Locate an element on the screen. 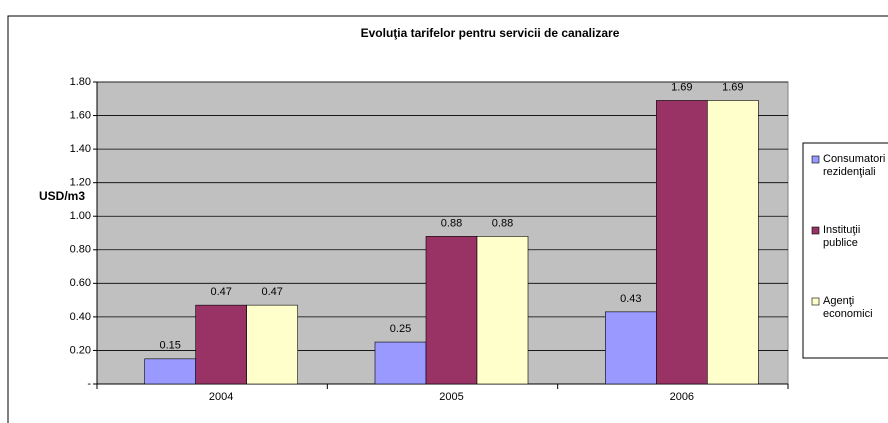 The width and height of the screenshot is (888, 423). y-tick-label: 0.40 is located at coordinates (80, 317).